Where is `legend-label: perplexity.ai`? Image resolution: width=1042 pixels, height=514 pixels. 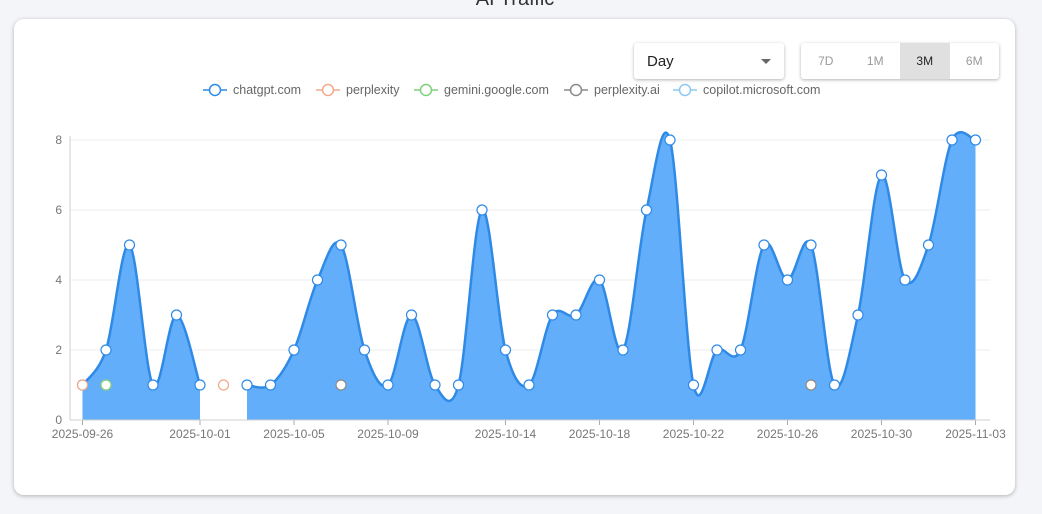 legend-label: perplexity.ai is located at coordinates (627, 90).